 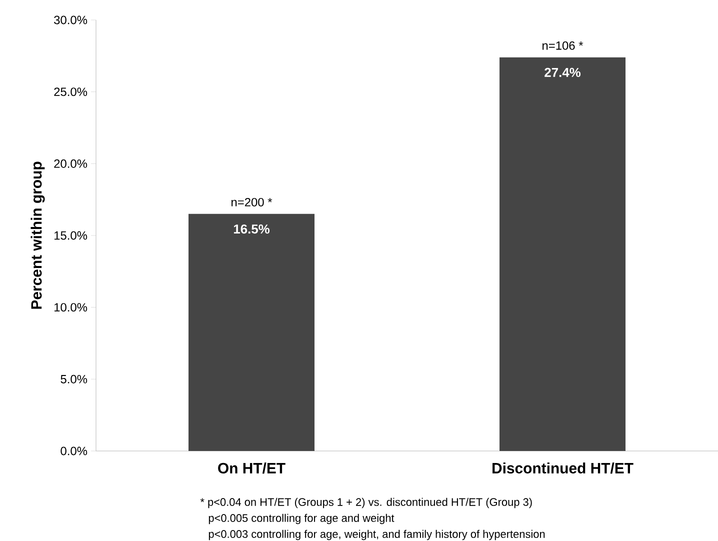 What do you see at coordinates (74, 451) in the screenshot?
I see `y-tick-label: 0.0%` at bounding box center [74, 451].